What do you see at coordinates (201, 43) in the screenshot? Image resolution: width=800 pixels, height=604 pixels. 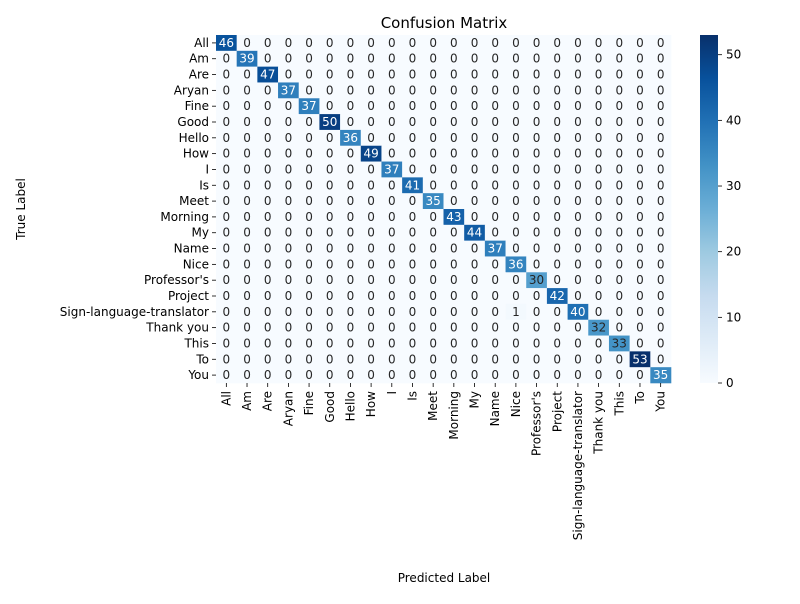 I see `y-tick-label: All` at bounding box center [201, 43].